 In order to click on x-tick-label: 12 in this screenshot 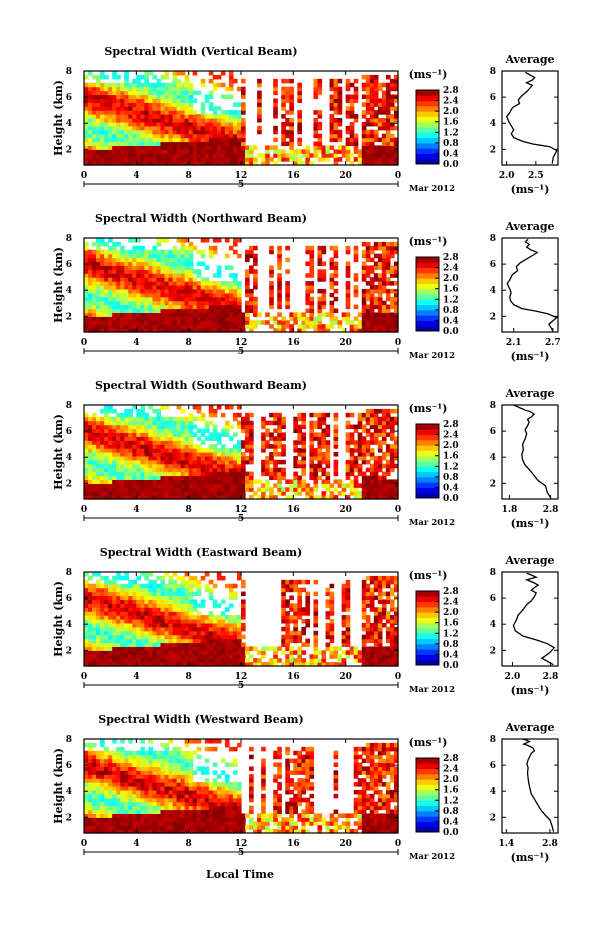, I will do `click(241, 176)`.